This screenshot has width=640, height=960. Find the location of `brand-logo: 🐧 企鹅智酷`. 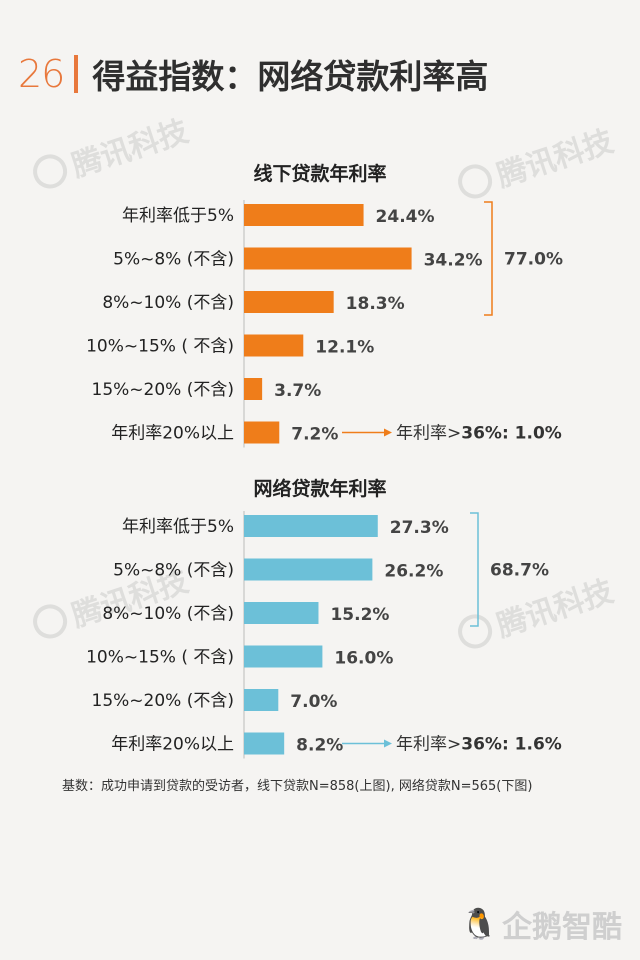

brand-logo: 🐧 企鹅智酷 is located at coordinates (541, 924).